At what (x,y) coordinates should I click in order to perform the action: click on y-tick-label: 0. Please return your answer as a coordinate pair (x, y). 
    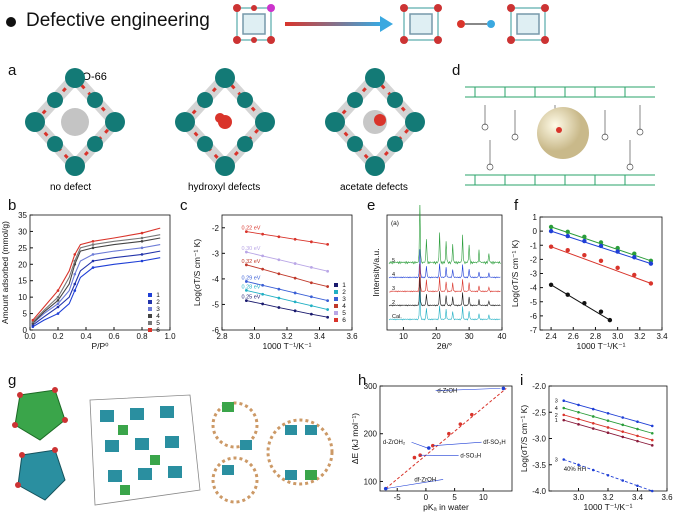
    Looking at the image, I should click on (25, 330).